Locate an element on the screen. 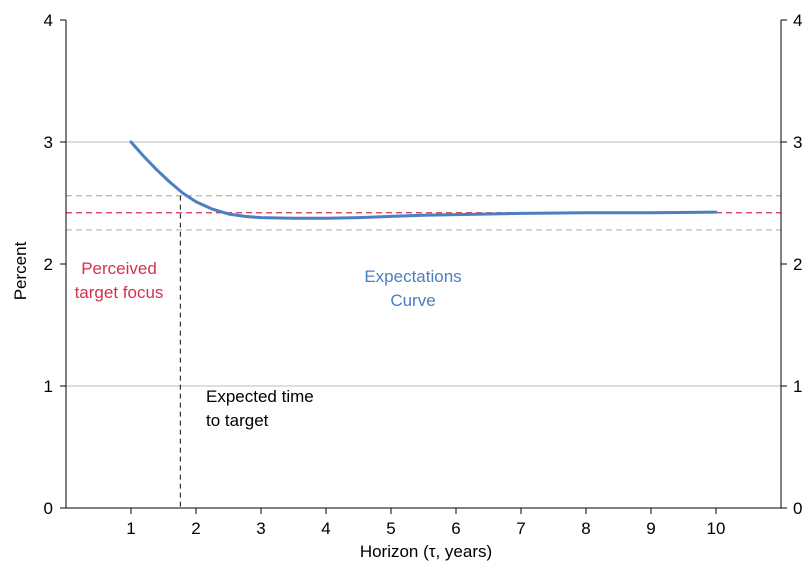  y-tick-label-left-3: 3 is located at coordinates (48, 142).